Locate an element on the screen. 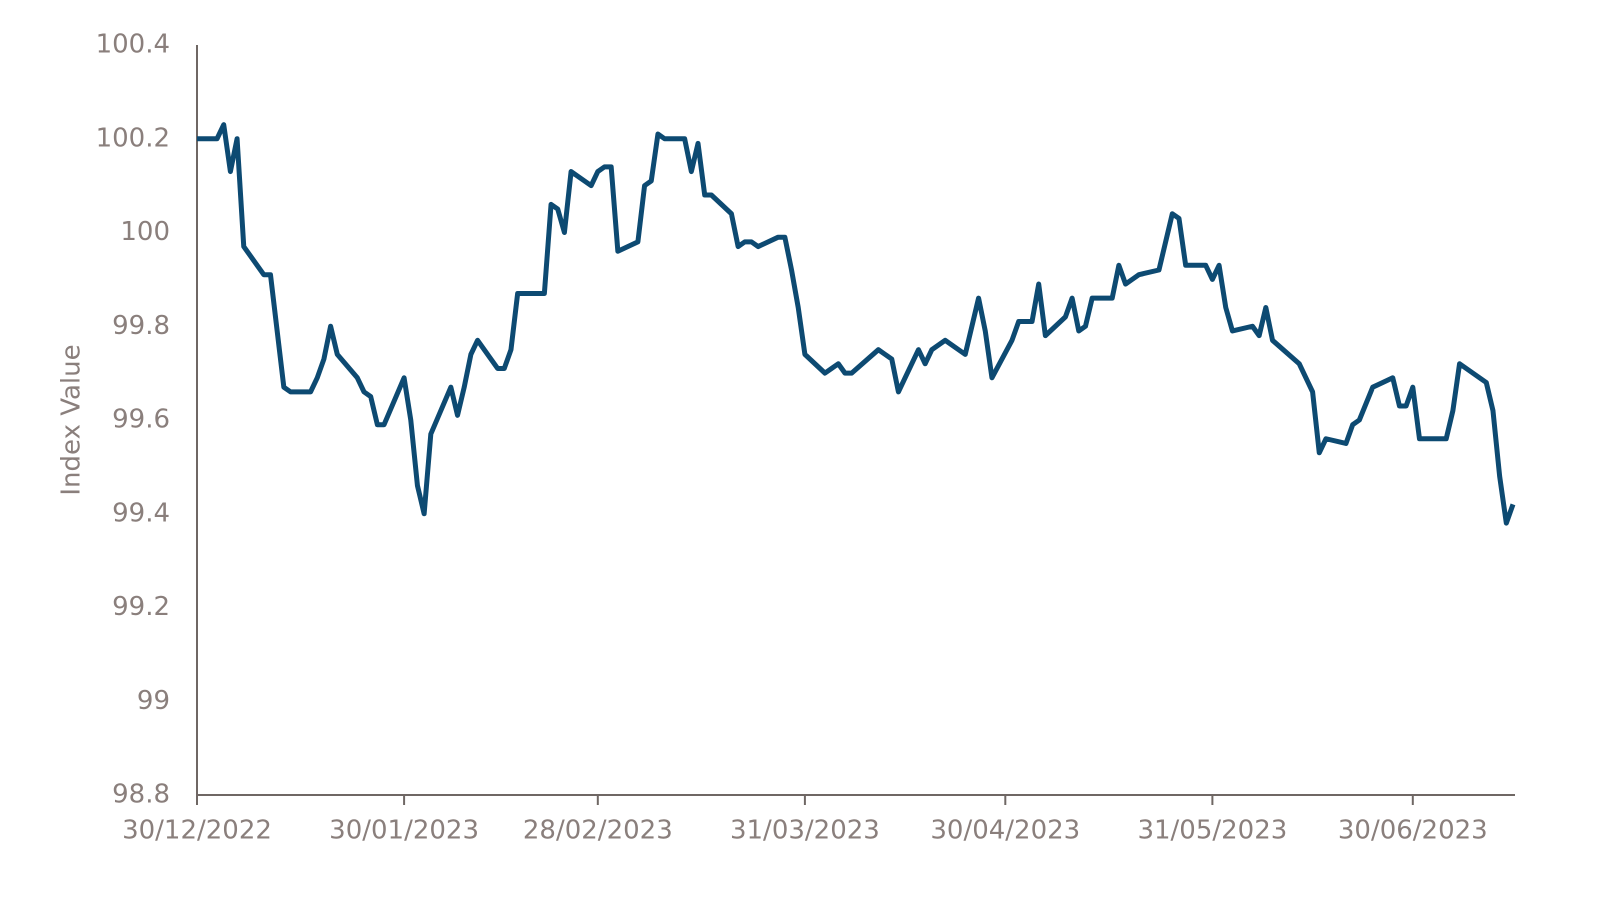  y-tick-label: 100.4 is located at coordinates (133, 45).